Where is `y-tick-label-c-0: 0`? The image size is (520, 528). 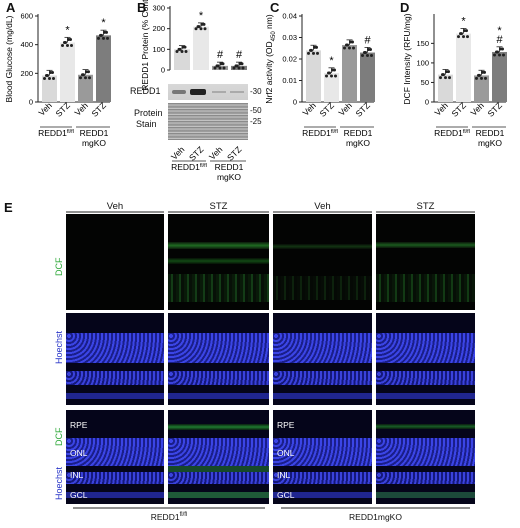
y-tick-label-c-0: 0 is located at coordinates (295, 102).